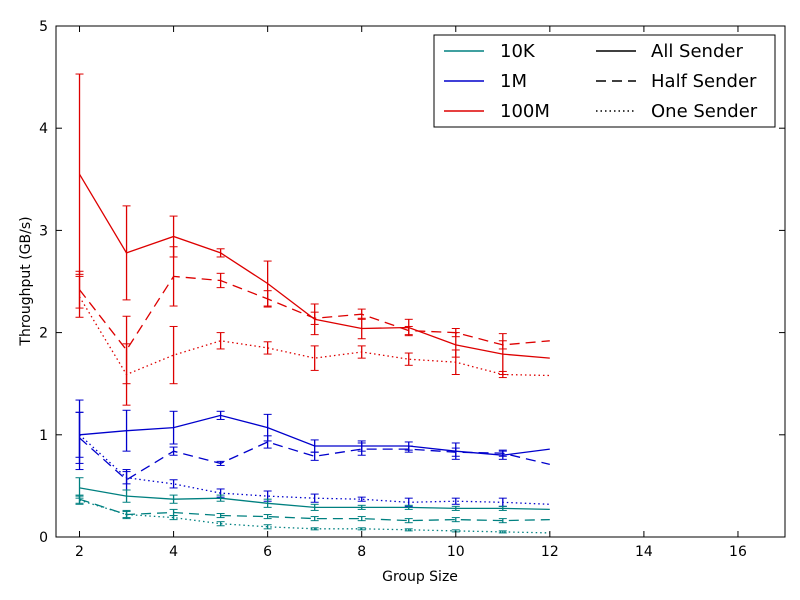 The width and height of the screenshot is (800, 600). I want to click on legend-label-all-sender: All Sender, so click(697, 51).